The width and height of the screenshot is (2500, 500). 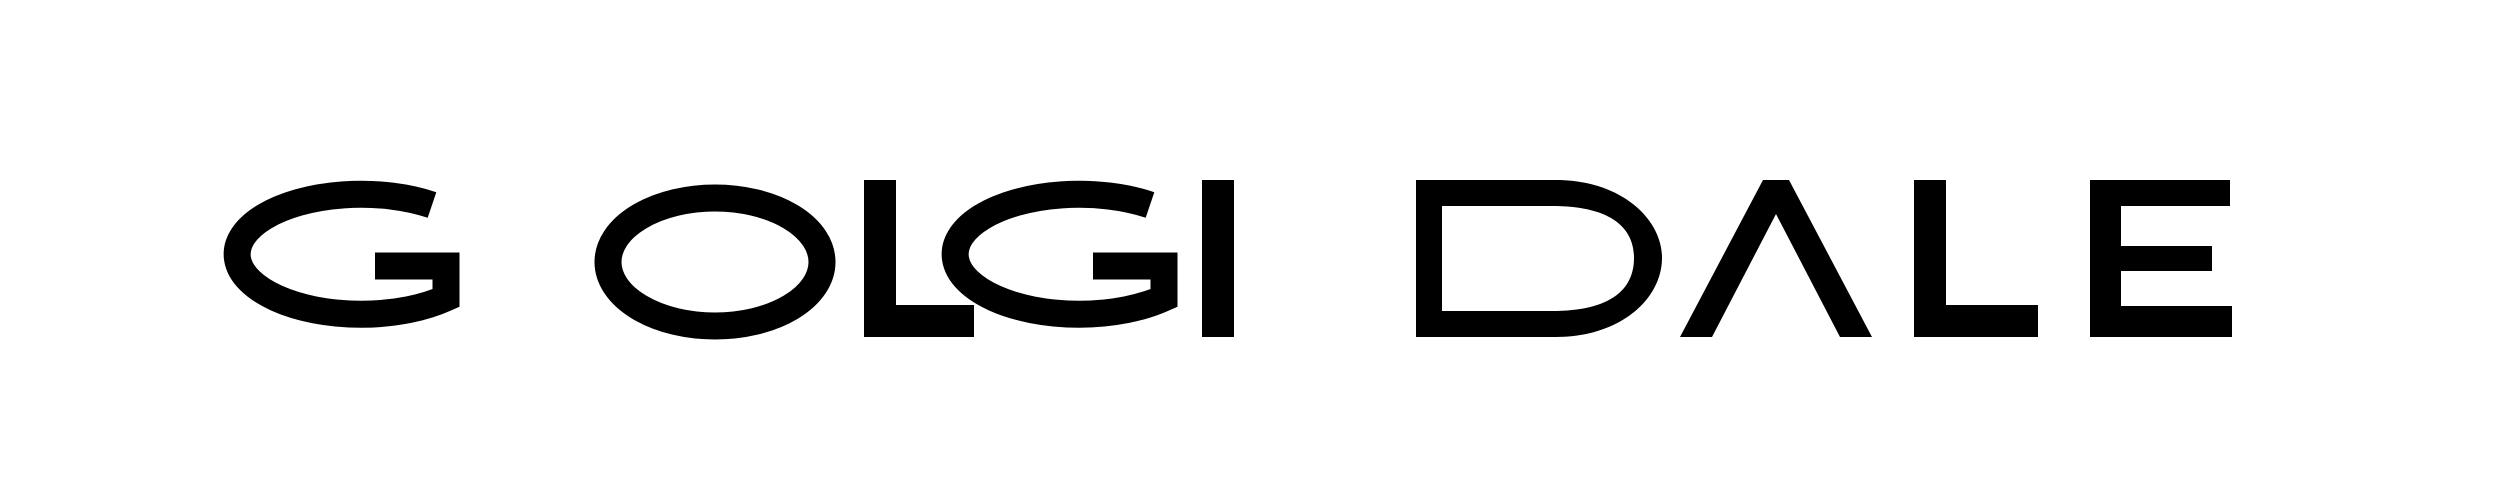 I want to click on wordmark-text-right: DALE, so click(x=1820, y=263).